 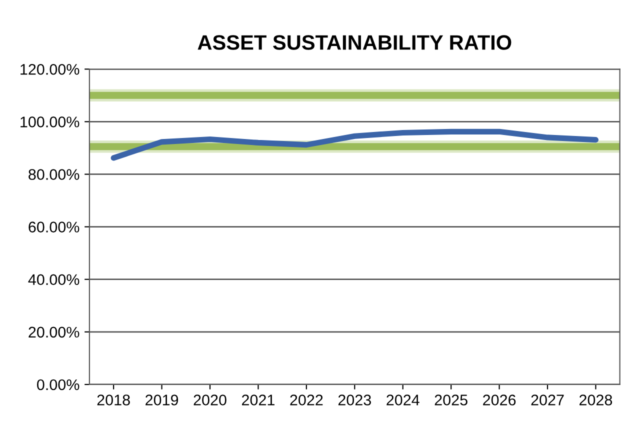 I want to click on y-tick-label: 120.00%, so click(x=50, y=69).